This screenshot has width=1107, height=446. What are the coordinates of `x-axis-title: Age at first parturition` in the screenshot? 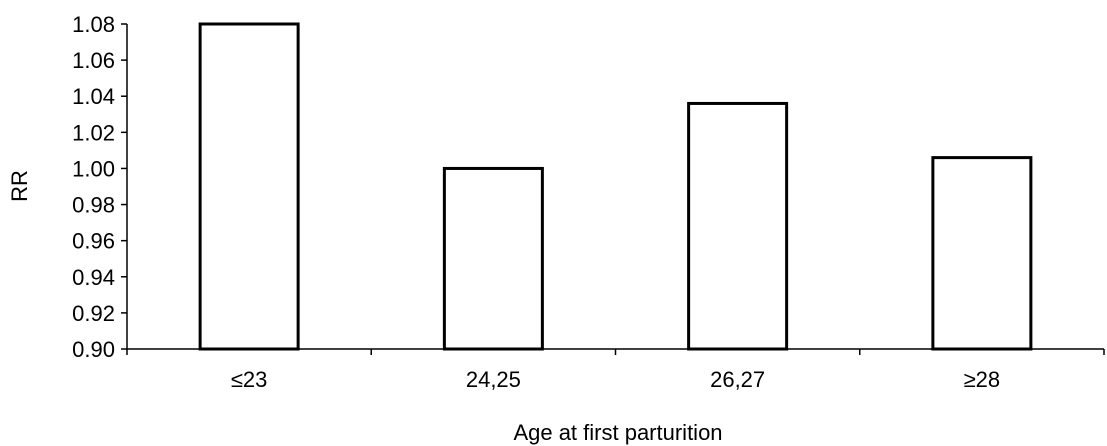 It's located at (617, 432).